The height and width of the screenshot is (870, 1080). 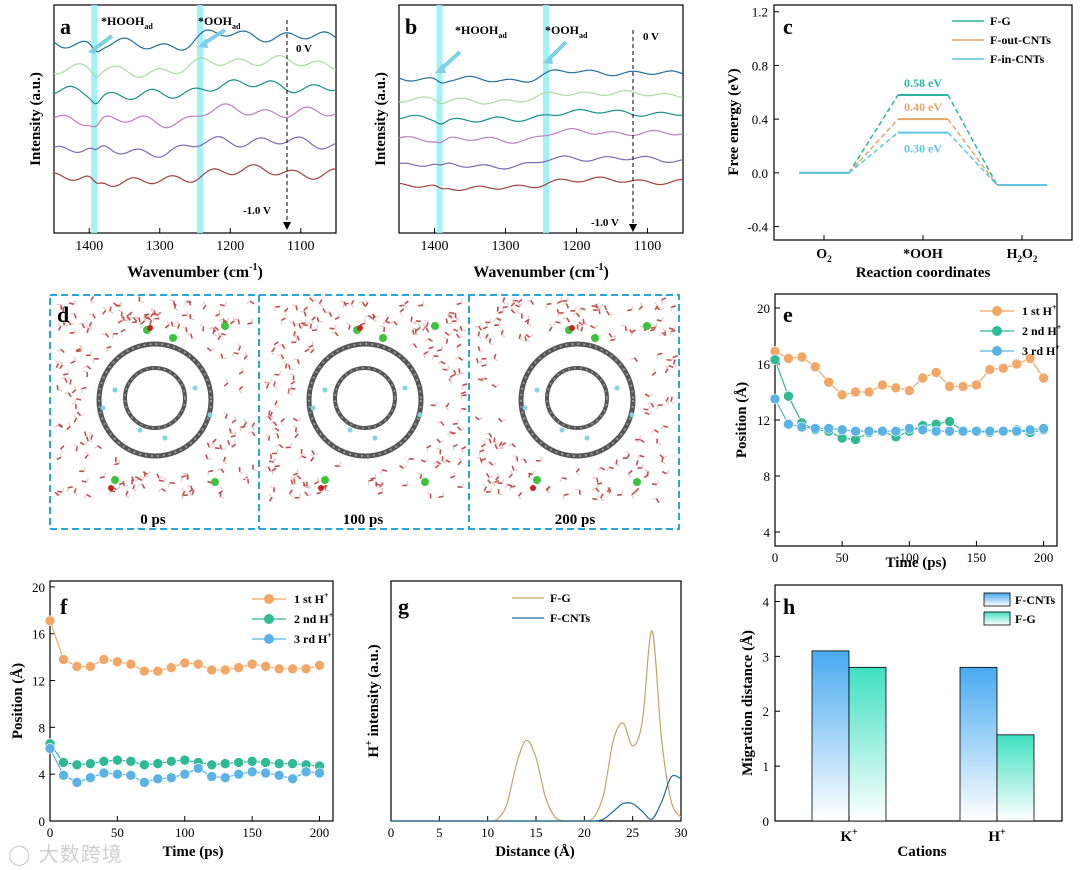 I want to click on annotation-sub: ad, so click(x=236, y=26).